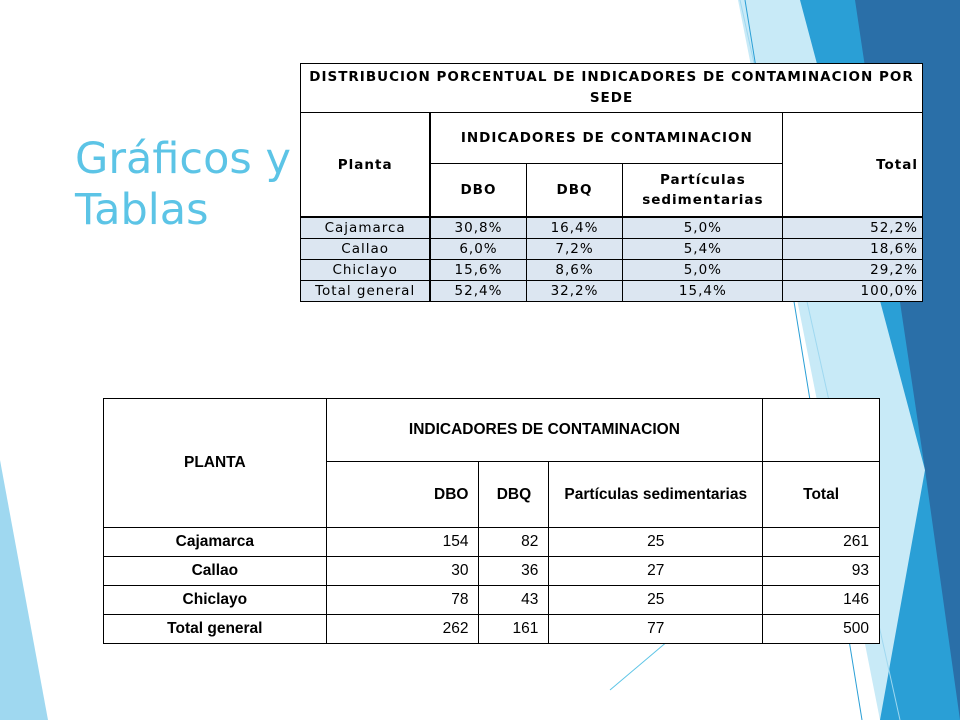 The width and height of the screenshot is (960, 720). Describe the element at coordinates (478, 249) in the screenshot. I see `dbo-cell: 6,0%` at that location.